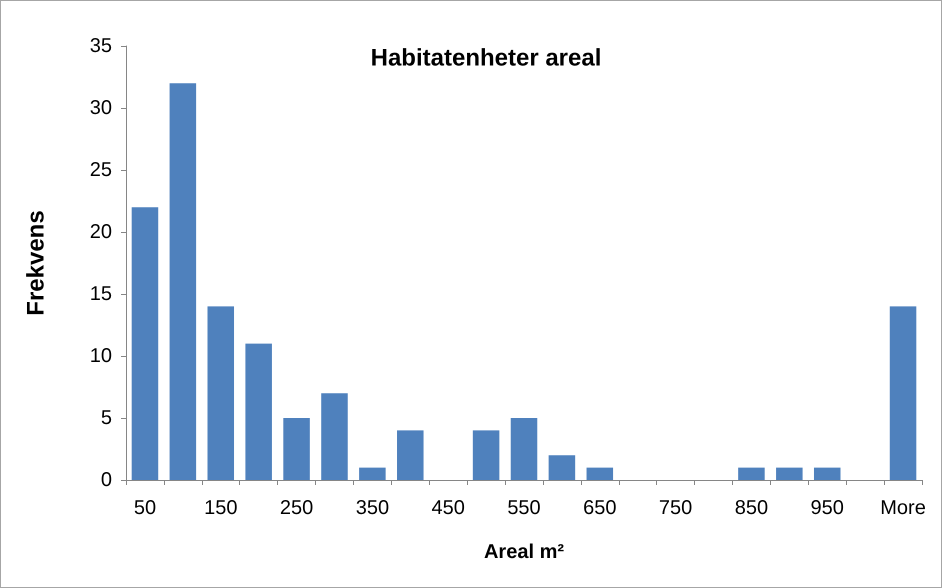 This screenshot has width=942, height=588. What do you see at coordinates (101, 170) in the screenshot?
I see `y-tick-label: 25` at bounding box center [101, 170].